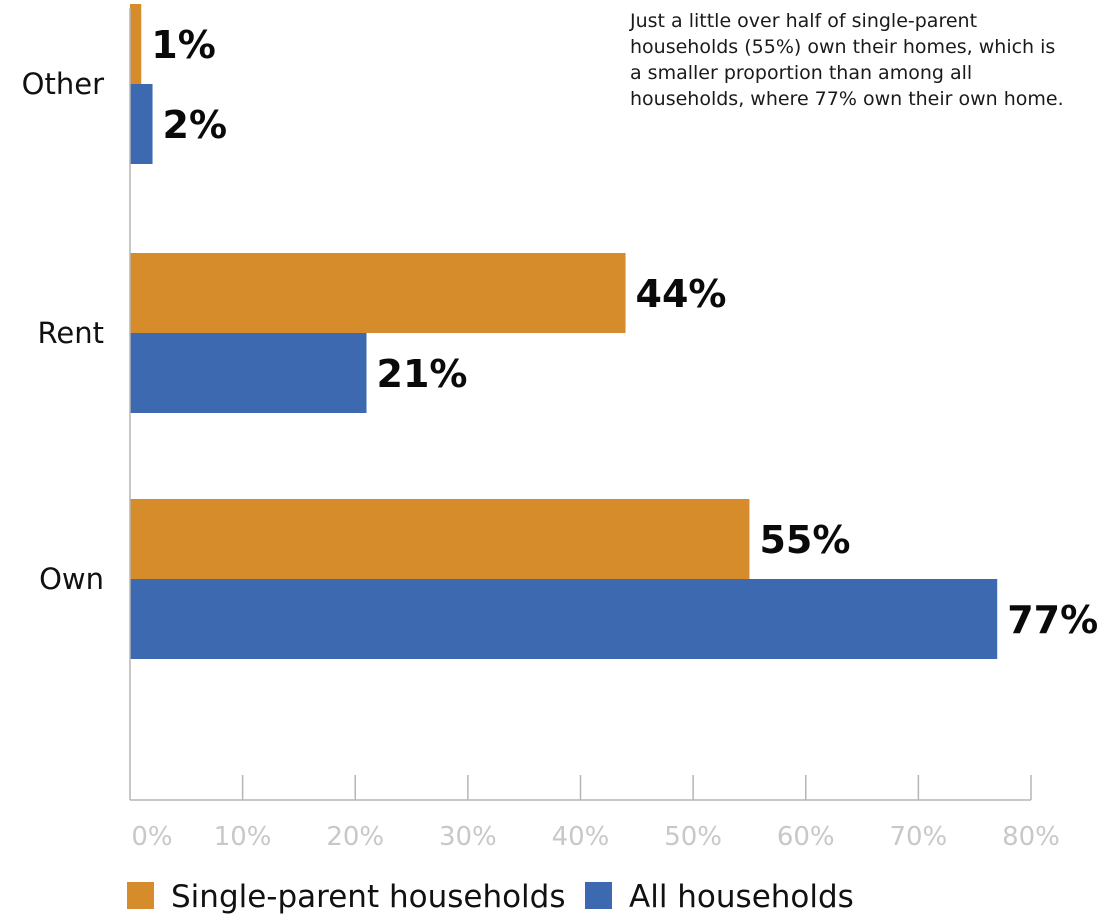 The width and height of the screenshot is (1117, 920). What do you see at coordinates (368, 897) in the screenshot?
I see `legend-label-single-parent: Single-parent households` at bounding box center [368, 897].